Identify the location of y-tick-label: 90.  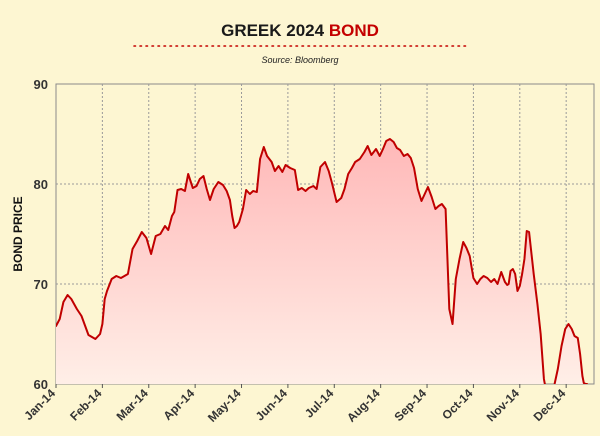
(41, 84).